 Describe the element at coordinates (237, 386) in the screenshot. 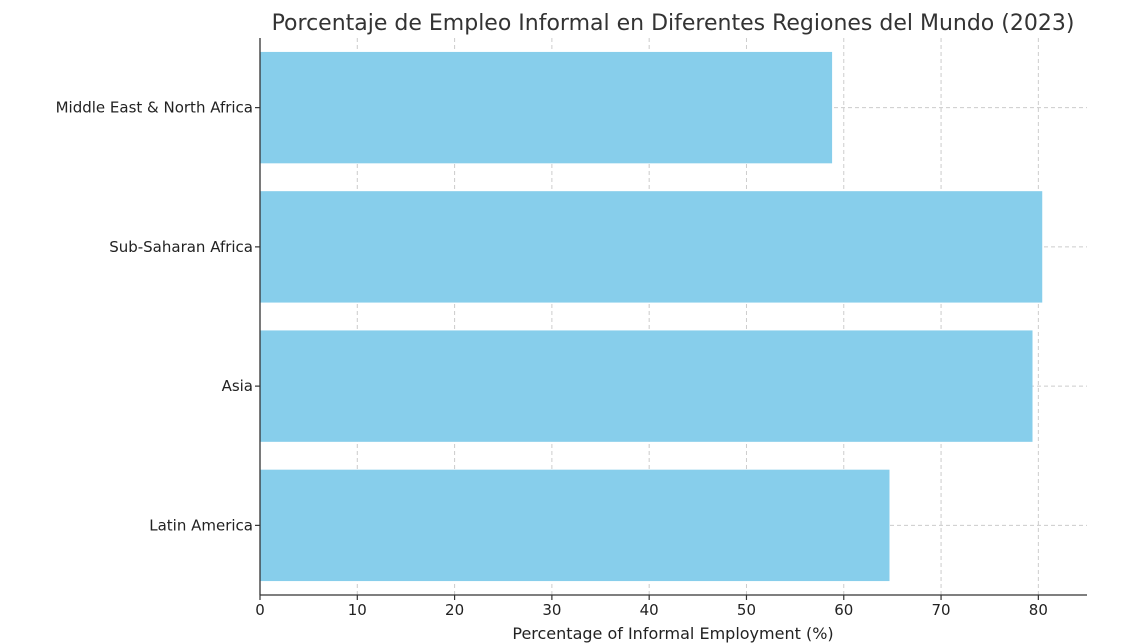

I see `y-tick-label: Asia` at that location.